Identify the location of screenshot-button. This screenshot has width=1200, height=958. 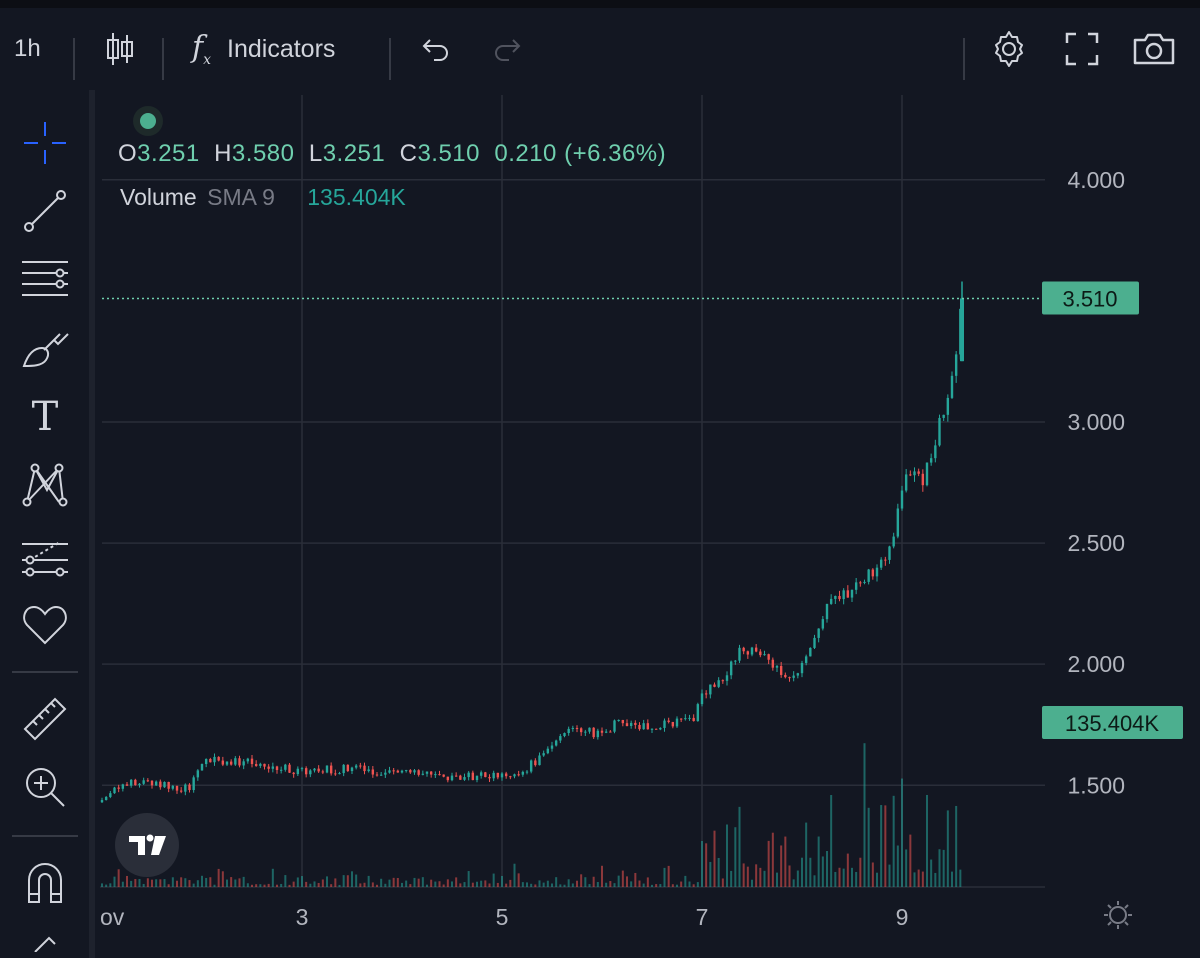
(1154, 49).